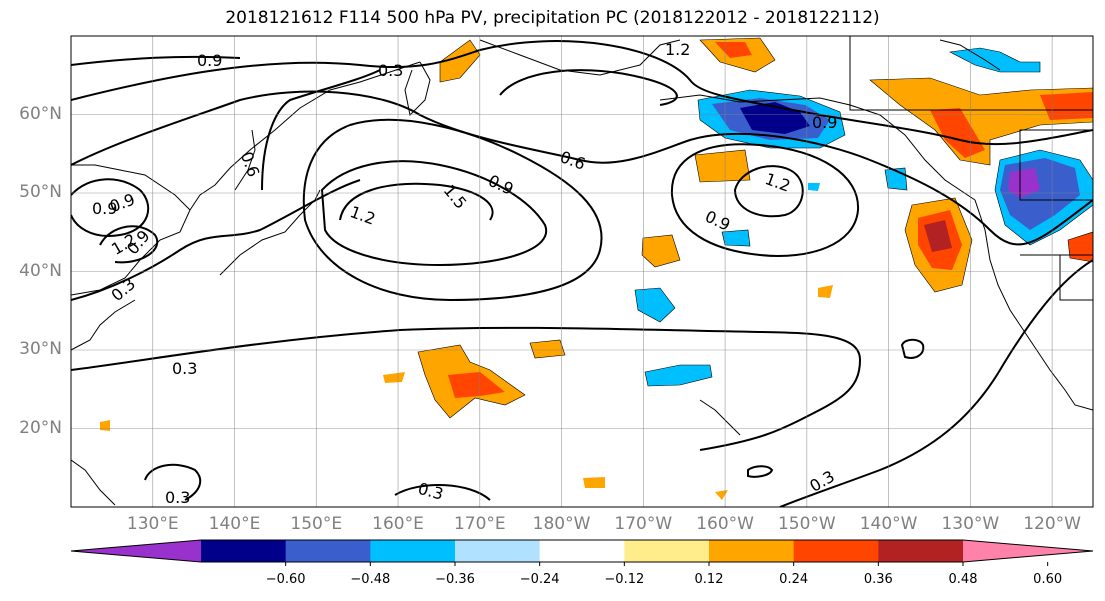  Describe the element at coordinates (285, 579) in the screenshot. I see `colorbar-tick-label: −0.60` at that location.